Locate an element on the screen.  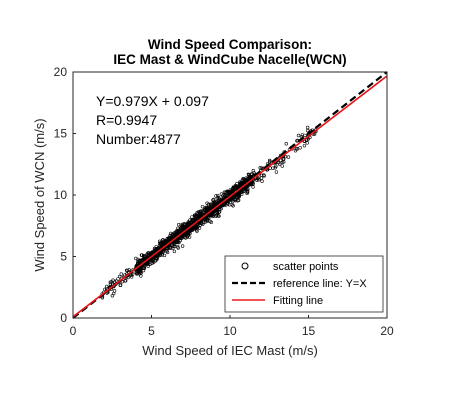
sample-count: Number:4877 is located at coordinates (138, 139).